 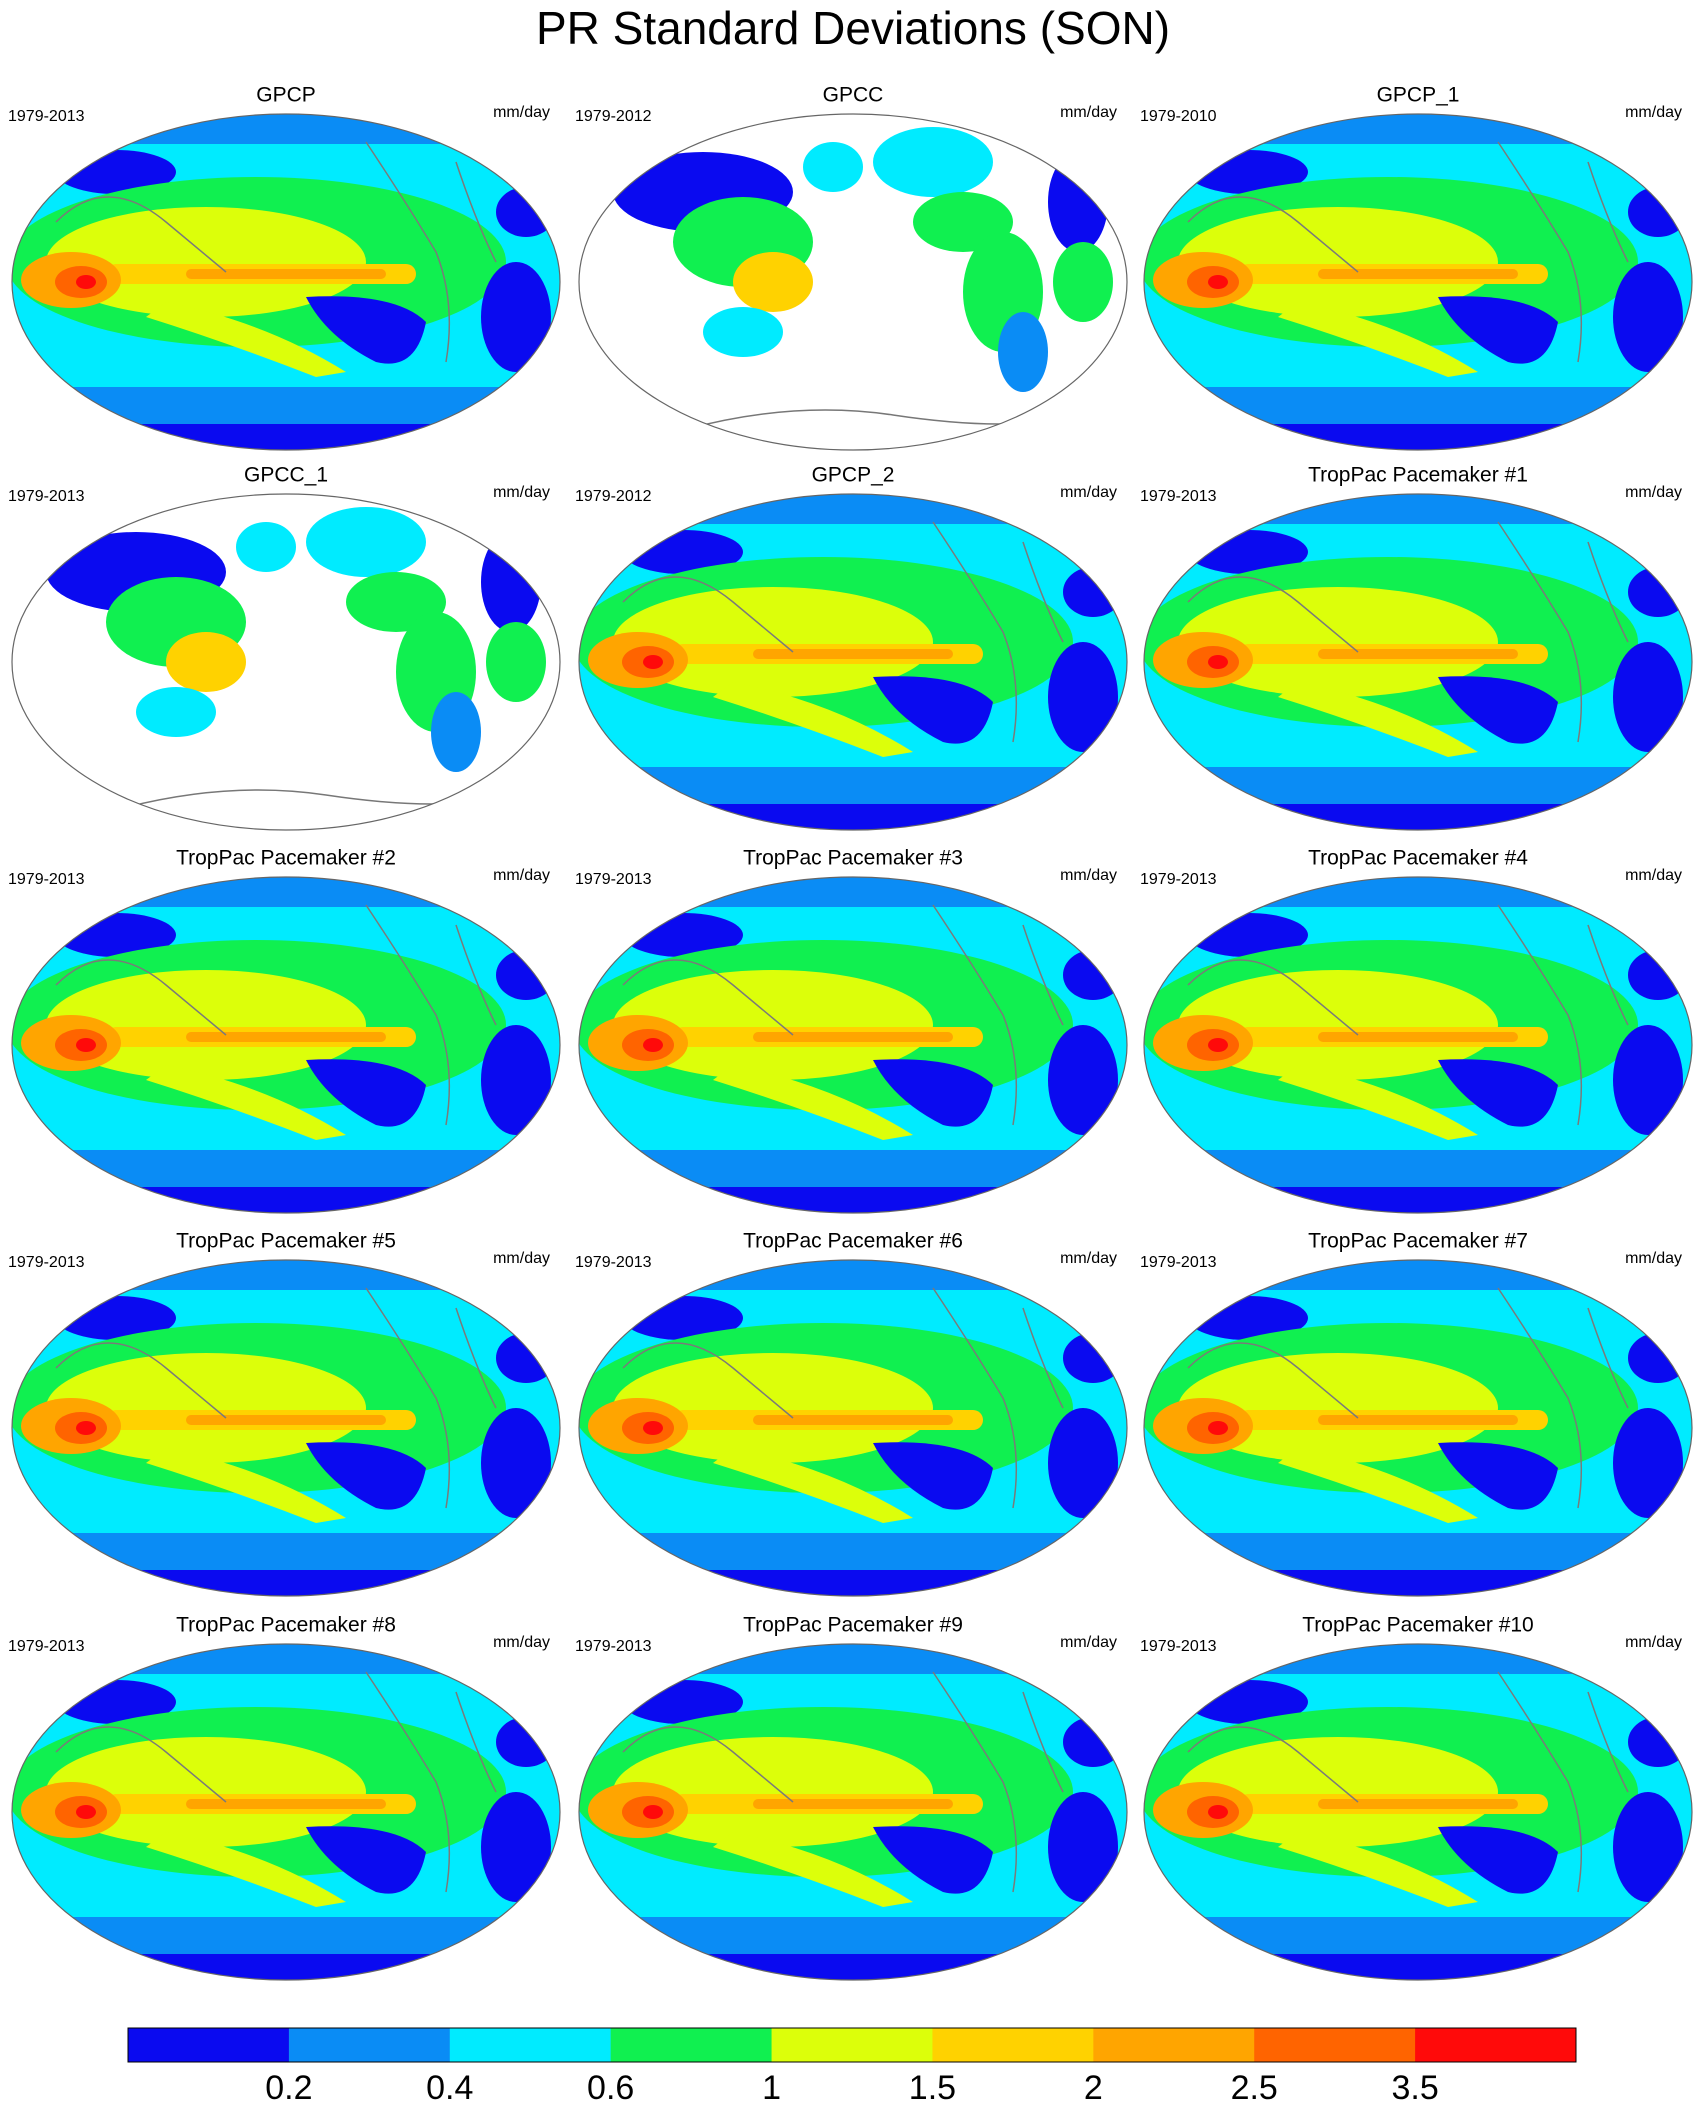 I want to click on panel-title: GPCP_1, so click(x=1418, y=95).